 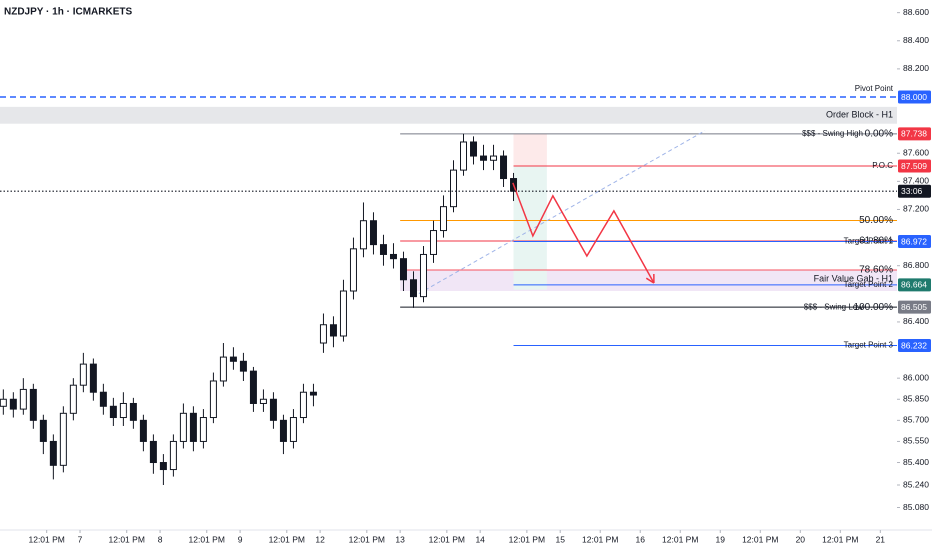 What do you see at coordinates (916, 377) in the screenshot?
I see `y-tick-label: 86.000` at bounding box center [916, 377].